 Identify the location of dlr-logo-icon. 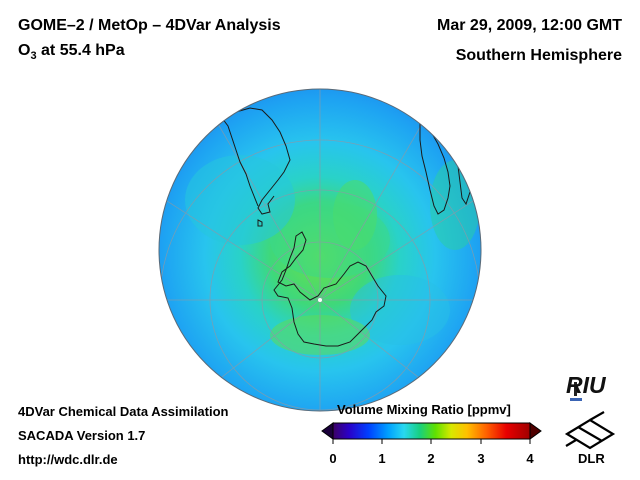
(590, 430).